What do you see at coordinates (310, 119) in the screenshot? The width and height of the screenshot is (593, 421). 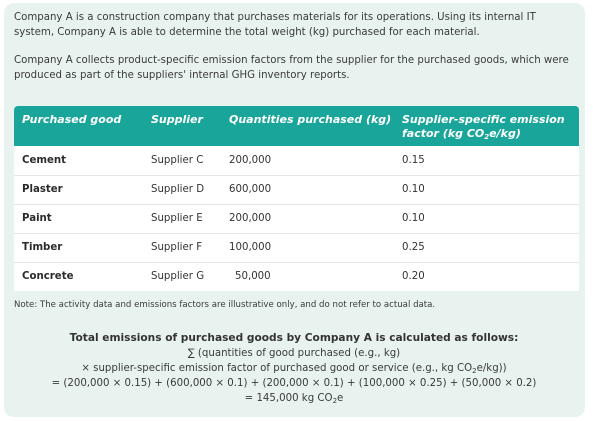 I see `header-quantity: Quantities purchased (kg)` at bounding box center [310, 119].